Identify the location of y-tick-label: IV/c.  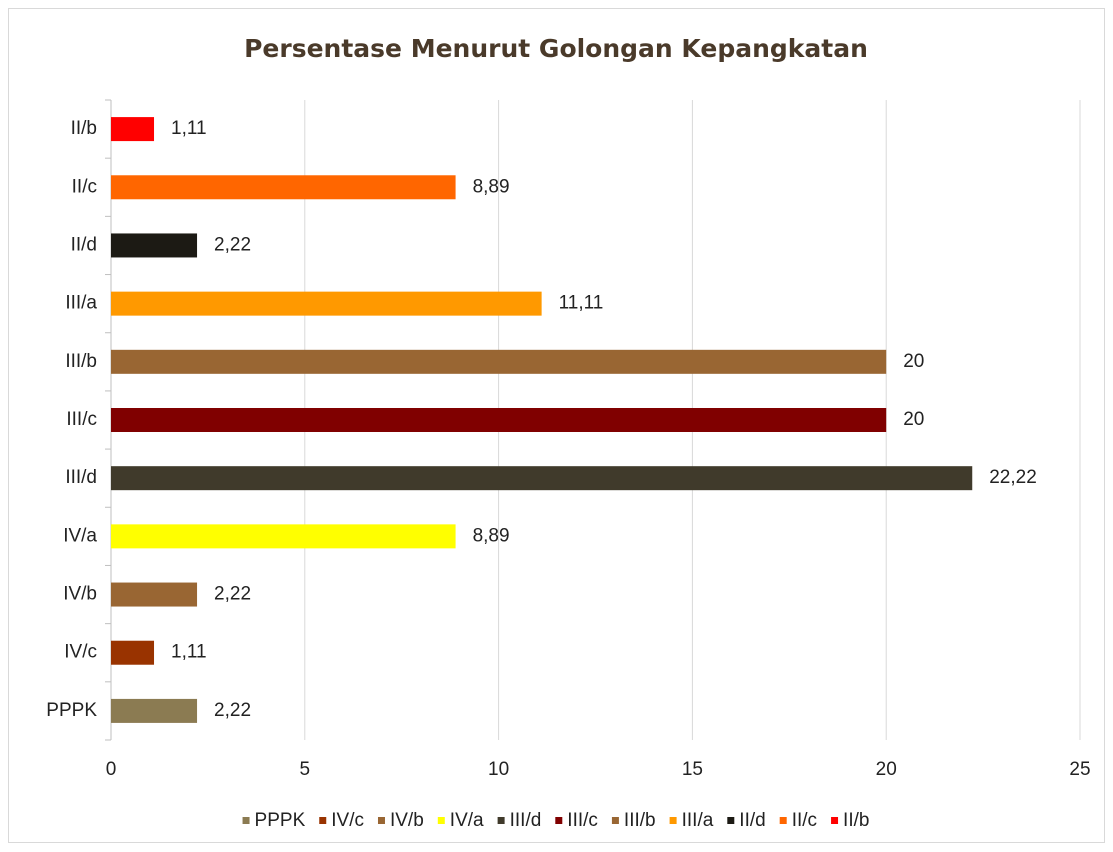
(80, 652).